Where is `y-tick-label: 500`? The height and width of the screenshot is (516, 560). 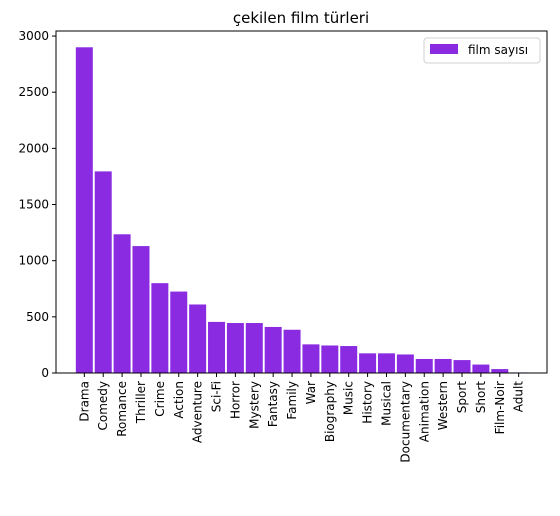
y-tick-label: 500 is located at coordinates (37, 317).